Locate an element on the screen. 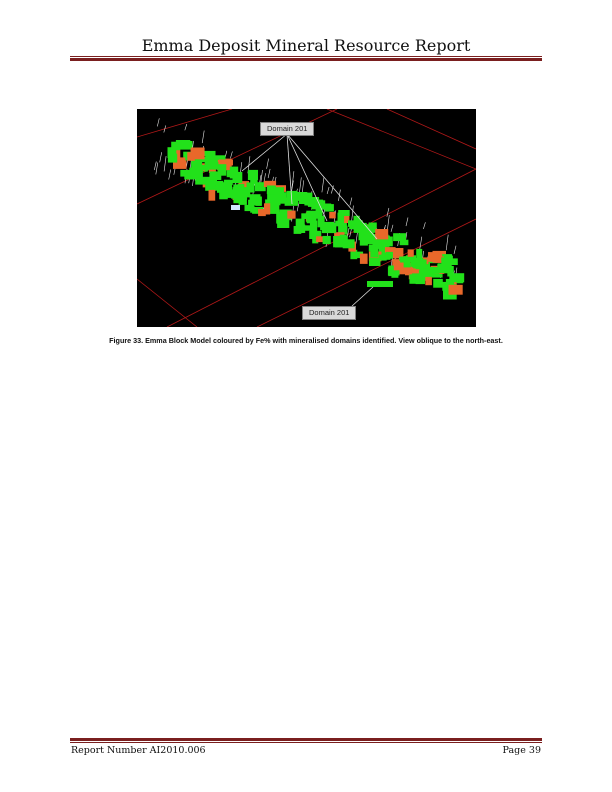 Image resolution: width=612 pixels, height=792 pixels. header-rule-thick is located at coordinates (306, 59).